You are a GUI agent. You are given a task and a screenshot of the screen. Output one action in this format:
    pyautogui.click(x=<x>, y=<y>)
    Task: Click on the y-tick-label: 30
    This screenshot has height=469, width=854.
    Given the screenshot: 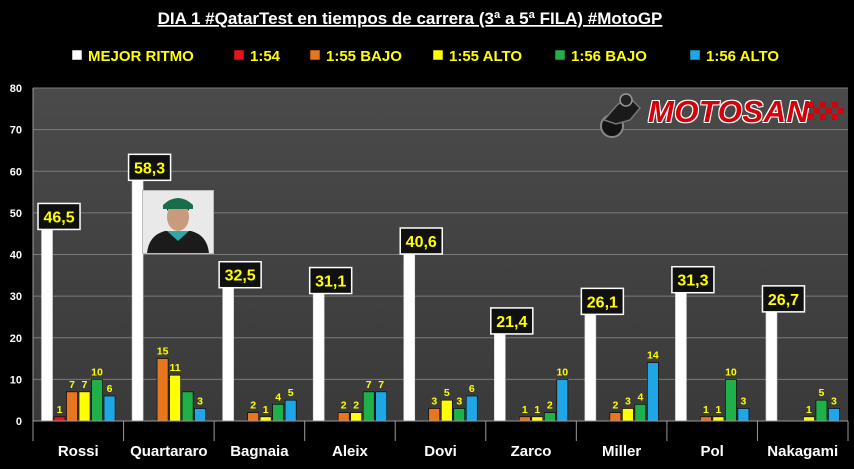 What is the action you would take?
    pyautogui.click(x=16, y=297)
    